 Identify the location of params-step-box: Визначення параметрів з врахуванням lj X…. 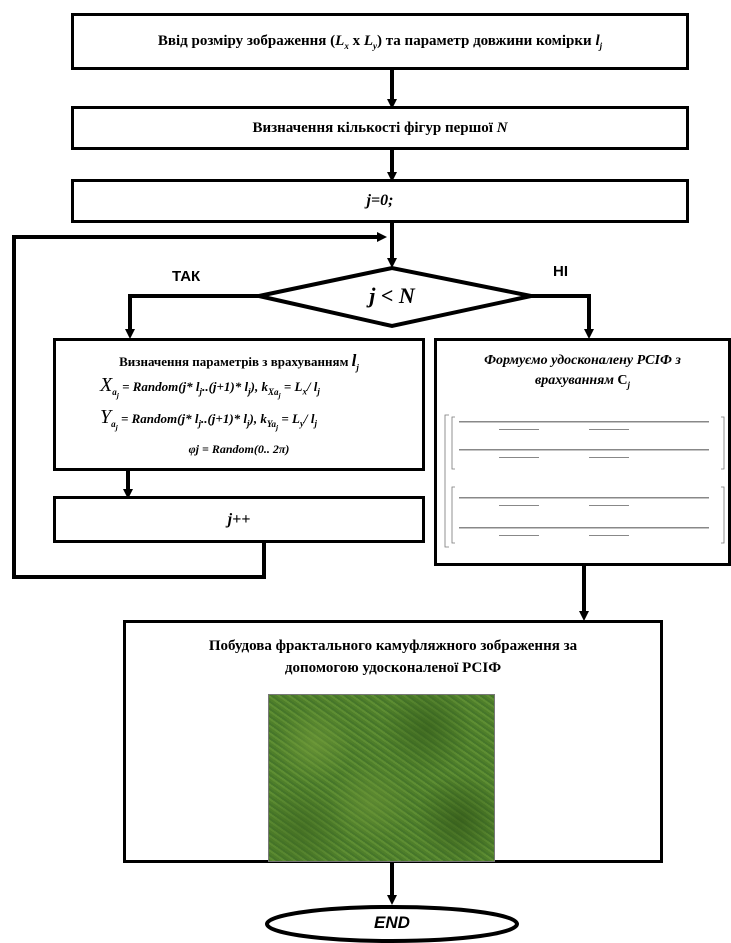
(239, 404).